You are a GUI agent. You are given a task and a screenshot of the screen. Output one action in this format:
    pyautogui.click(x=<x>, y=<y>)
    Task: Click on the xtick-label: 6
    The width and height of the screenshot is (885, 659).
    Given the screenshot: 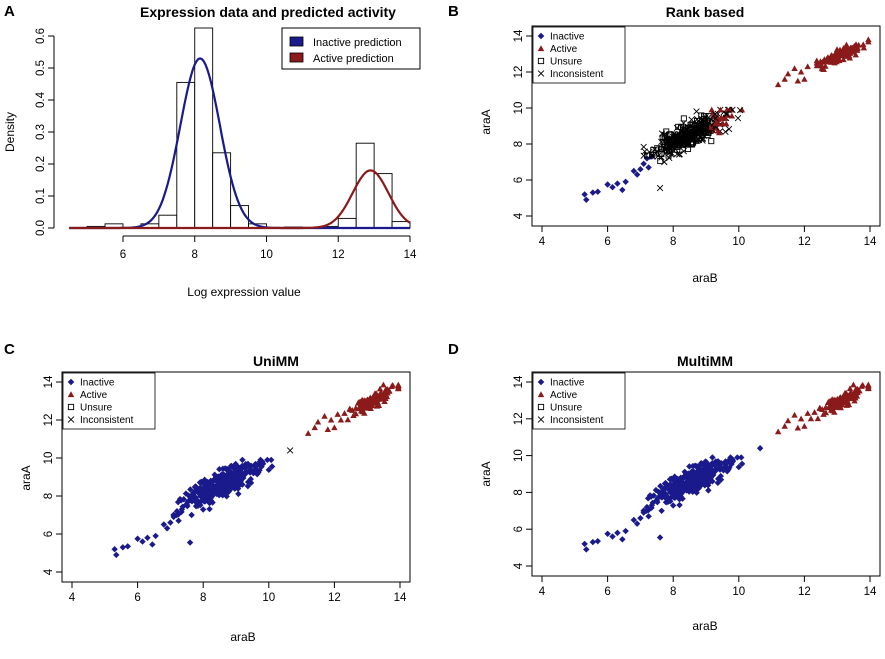 What is the action you would take?
    pyautogui.click(x=607, y=242)
    